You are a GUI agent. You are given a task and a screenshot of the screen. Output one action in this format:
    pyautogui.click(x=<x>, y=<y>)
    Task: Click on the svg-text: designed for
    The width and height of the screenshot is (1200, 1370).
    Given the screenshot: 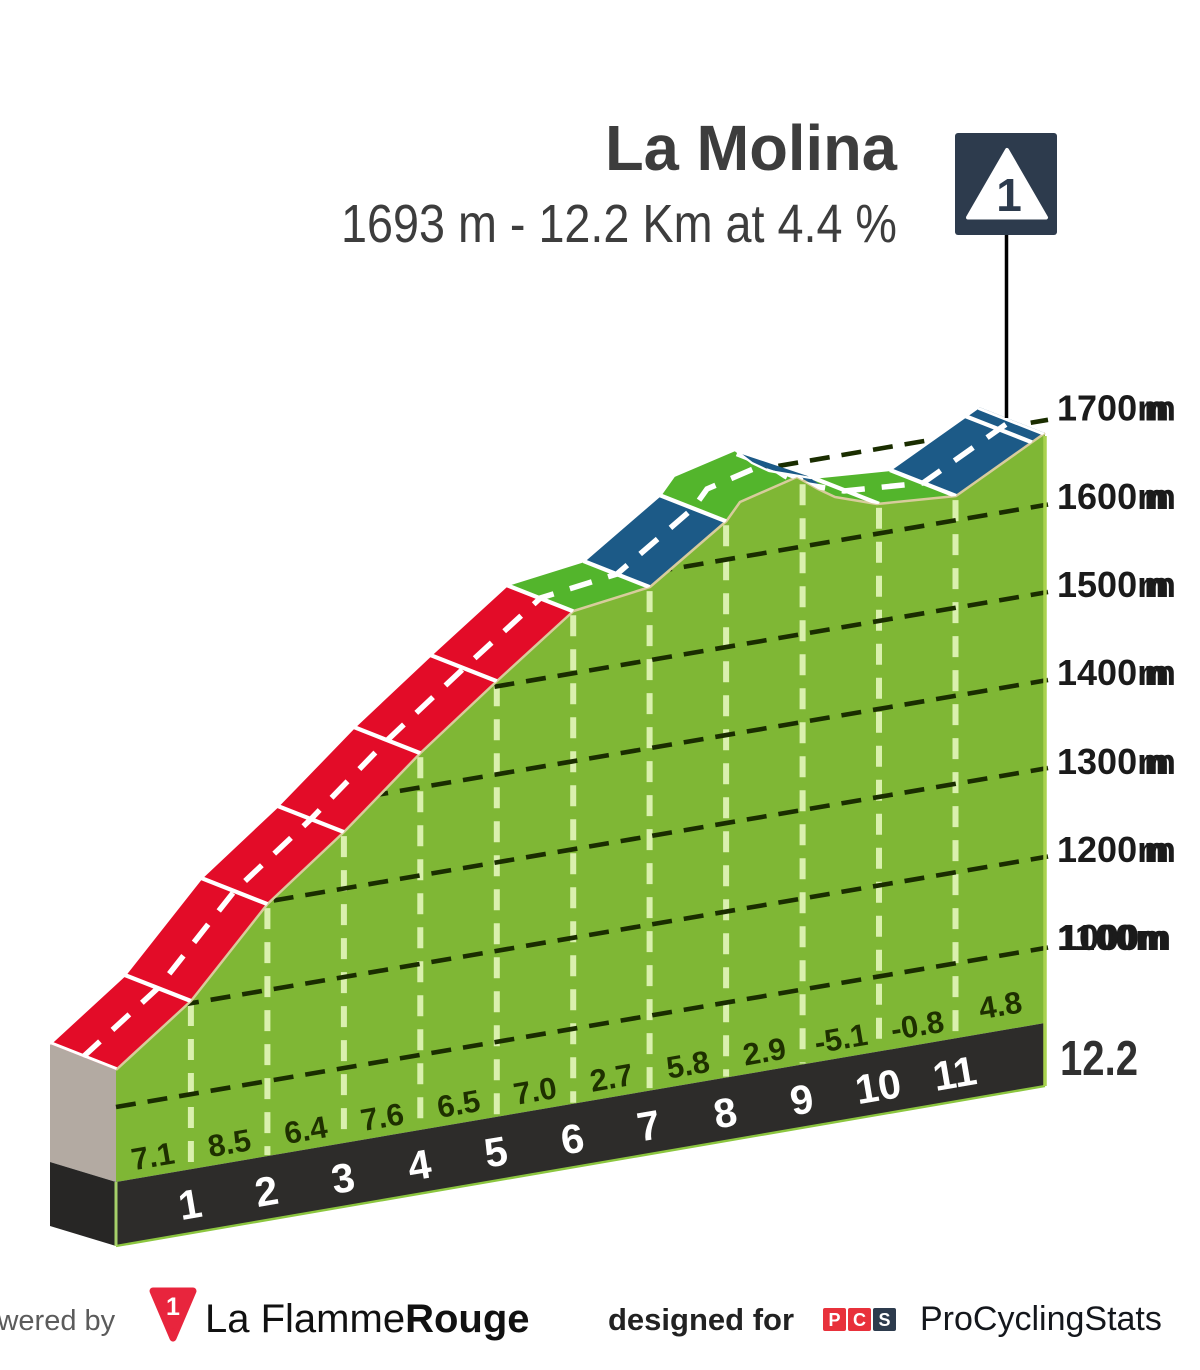 What is the action you would take?
    pyautogui.click(x=701, y=1319)
    